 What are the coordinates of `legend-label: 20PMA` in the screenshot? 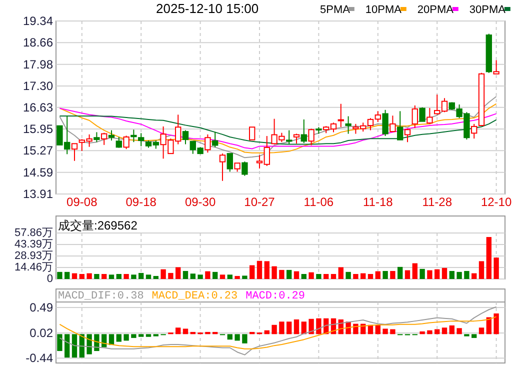 It's located at (435, 10).